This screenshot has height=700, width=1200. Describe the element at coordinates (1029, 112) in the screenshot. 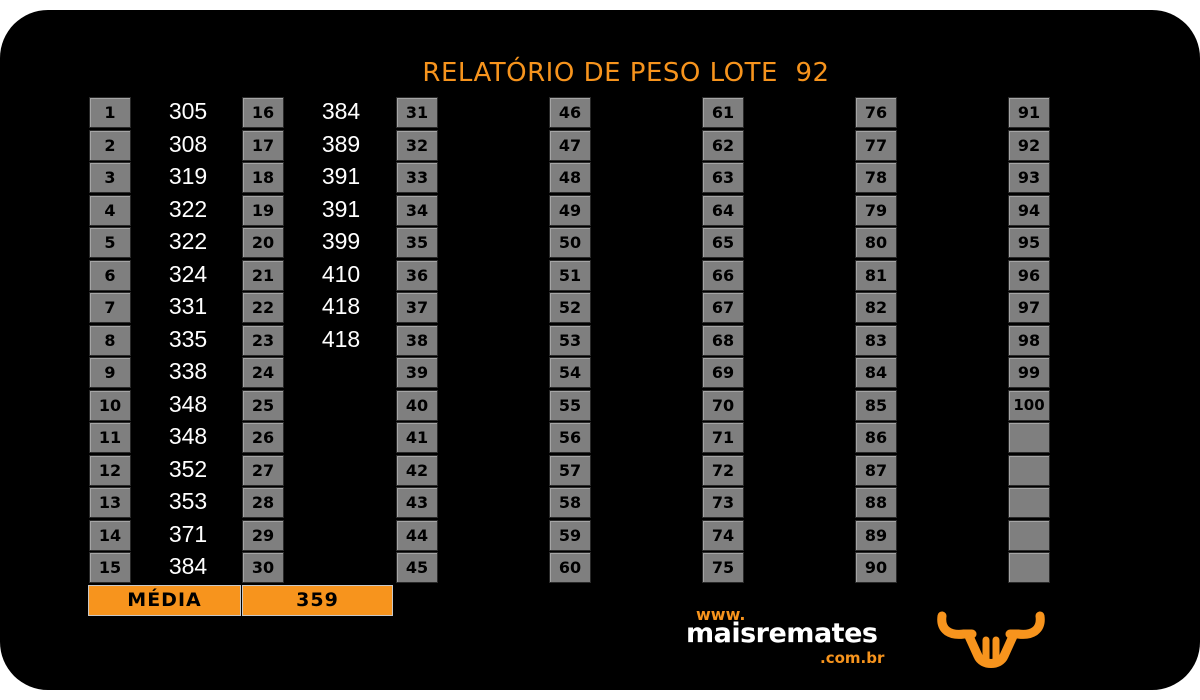

I see `animal-number-cell: 91` at that location.